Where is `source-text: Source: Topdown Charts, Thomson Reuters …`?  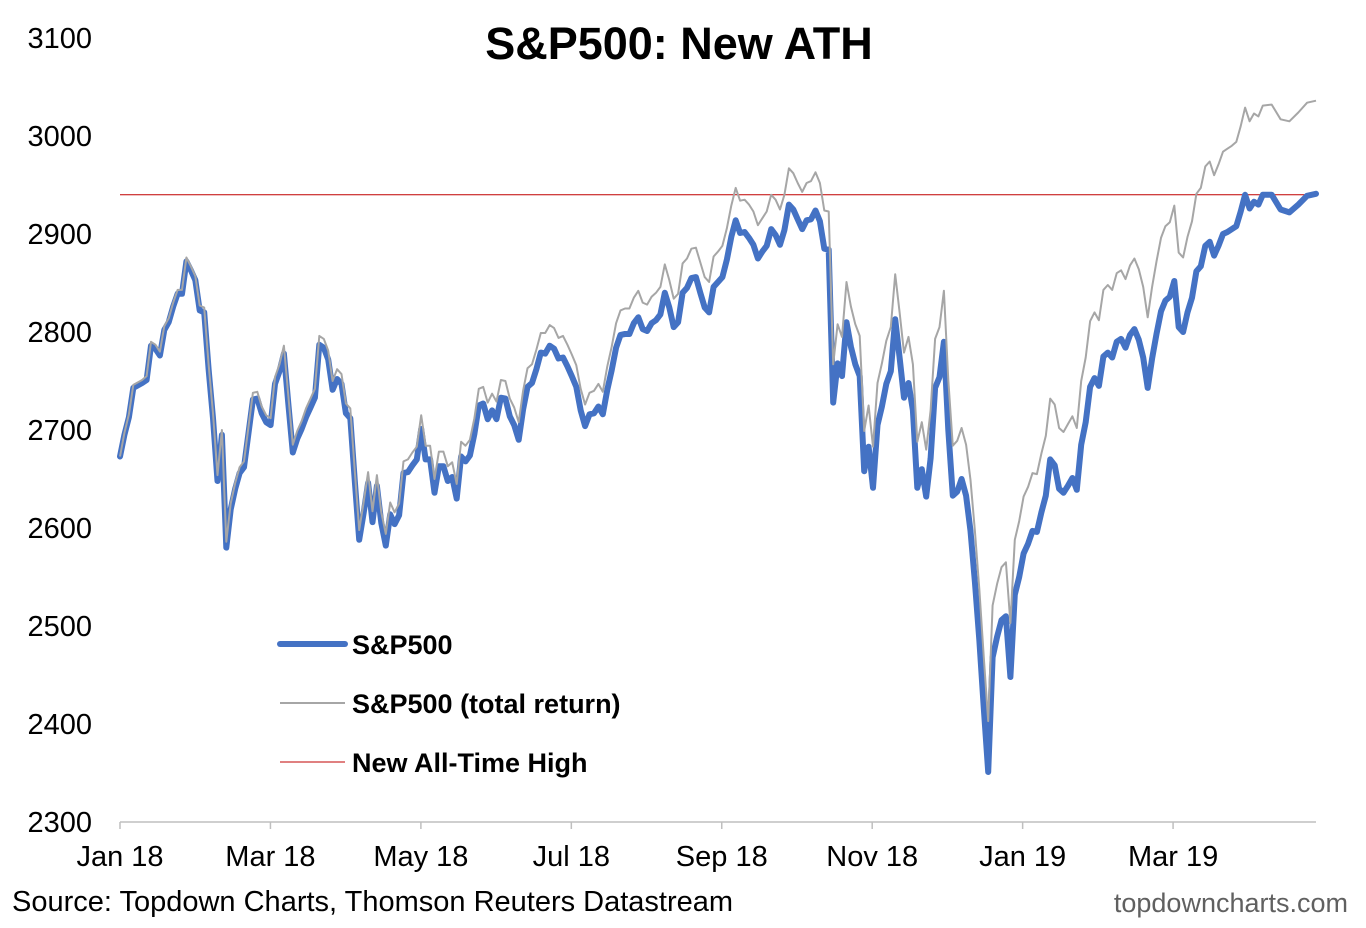
source-text: Source: Topdown Charts, Thomson Reuters … is located at coordinates (373, 902).